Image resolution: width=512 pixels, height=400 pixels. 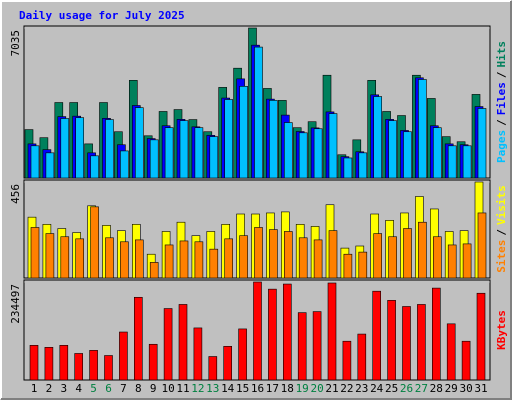 What do you see at coordinates (377, 388) in the screenshot?
I see `x-tick-label: 24` at bounding box center [377, 388].